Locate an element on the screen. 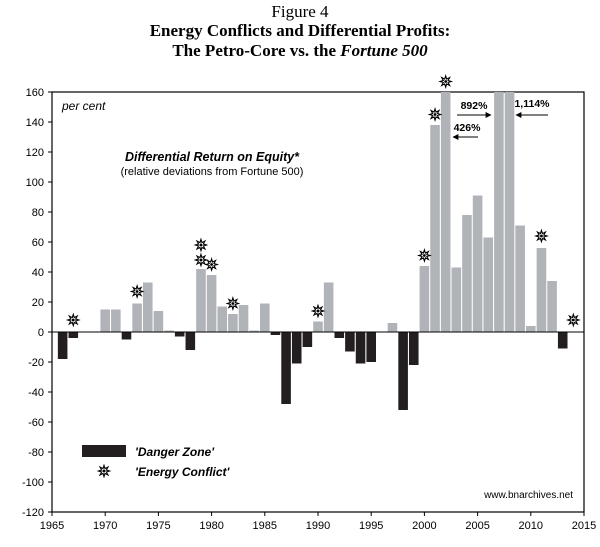  x-tick-label: 1985 is located at coordinates (265, 526).